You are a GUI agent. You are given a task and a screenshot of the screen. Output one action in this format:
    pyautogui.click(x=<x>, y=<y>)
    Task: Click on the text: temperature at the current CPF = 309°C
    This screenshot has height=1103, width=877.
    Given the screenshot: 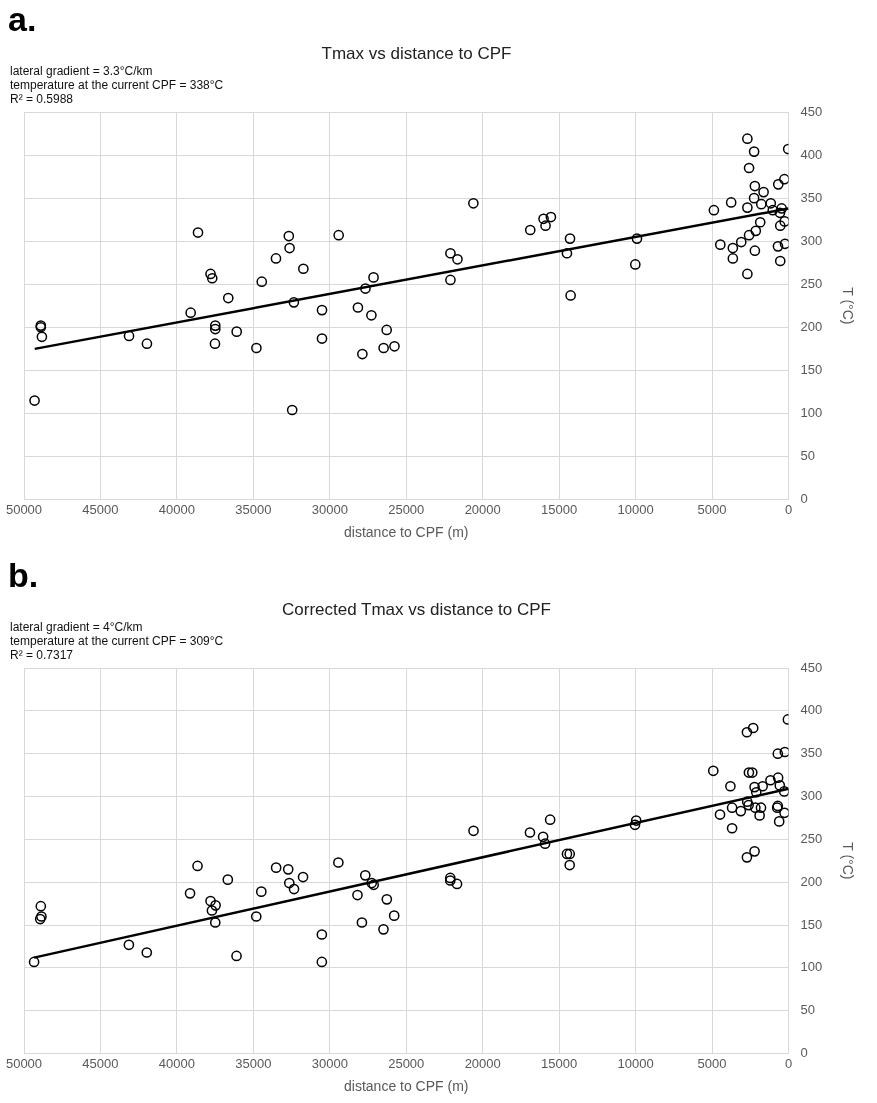 What is the action you would take?
    pyautogui.click(x=117, y=641)
    